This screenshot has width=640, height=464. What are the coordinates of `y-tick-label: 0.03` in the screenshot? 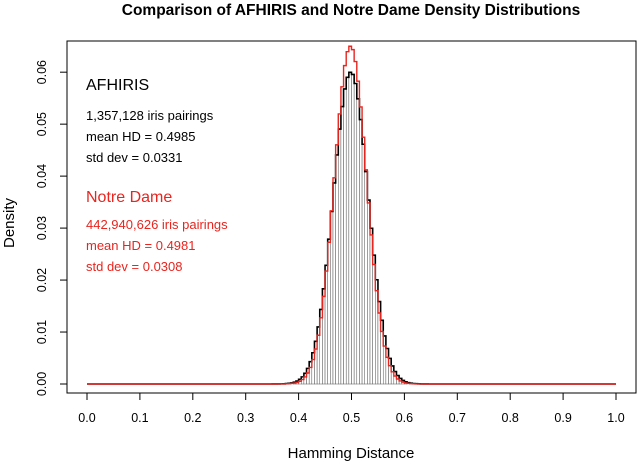 It's located at (42, 228).